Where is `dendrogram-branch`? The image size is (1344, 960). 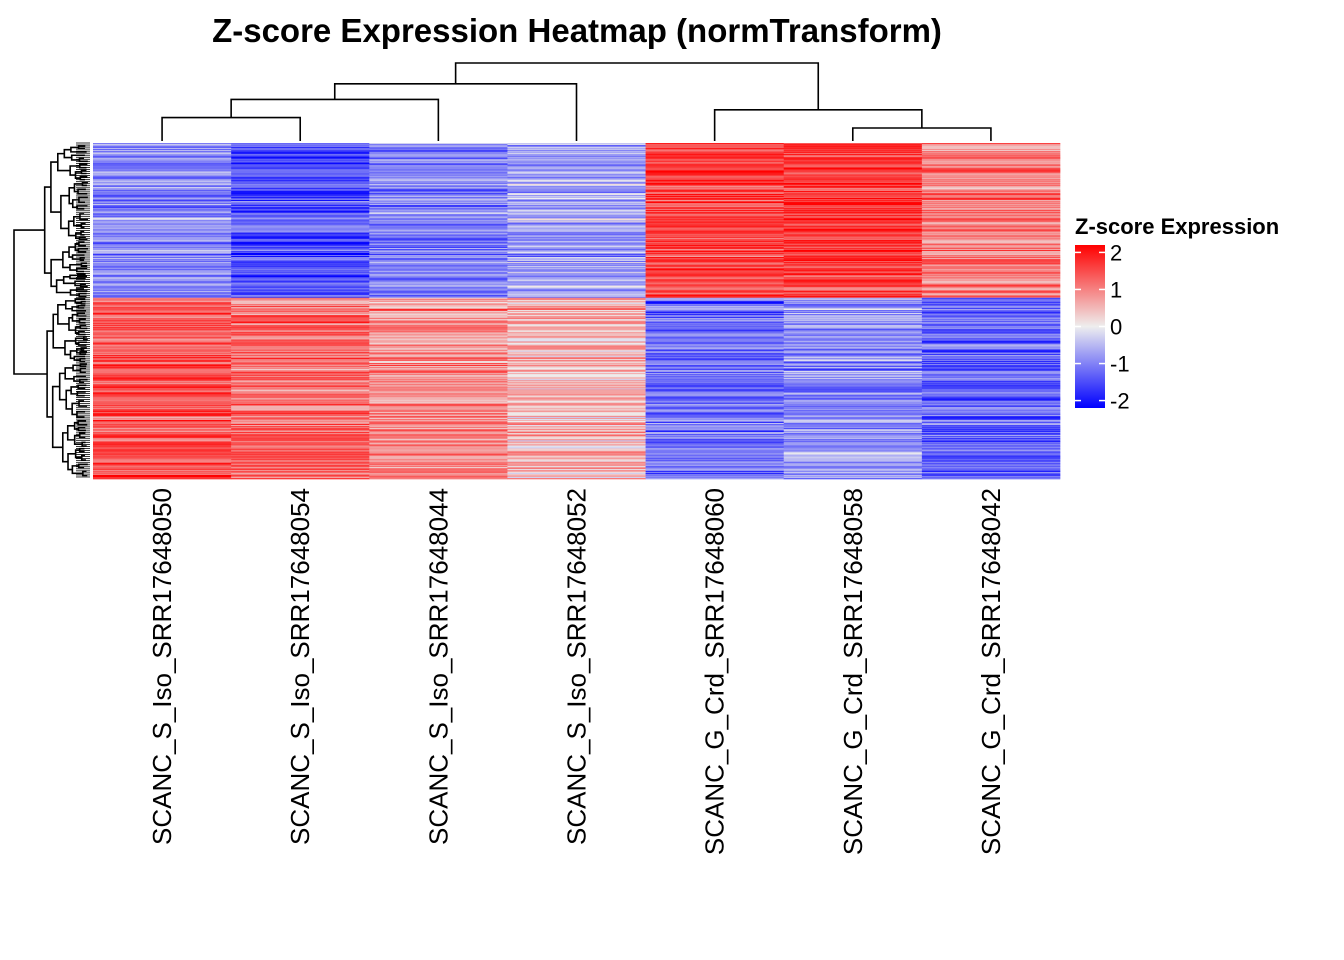
dendrogram-branch is located at coordinates (83, 217).